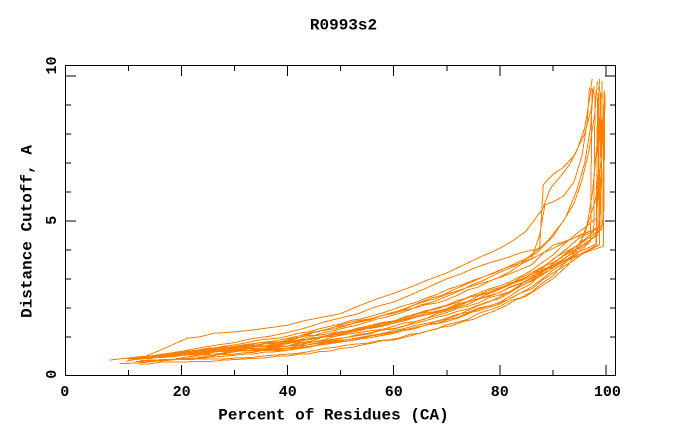 The height and width of the screenshot is (440, 680). I want to click on svg-text: Distance Cutoff, A, so click(28, 231).